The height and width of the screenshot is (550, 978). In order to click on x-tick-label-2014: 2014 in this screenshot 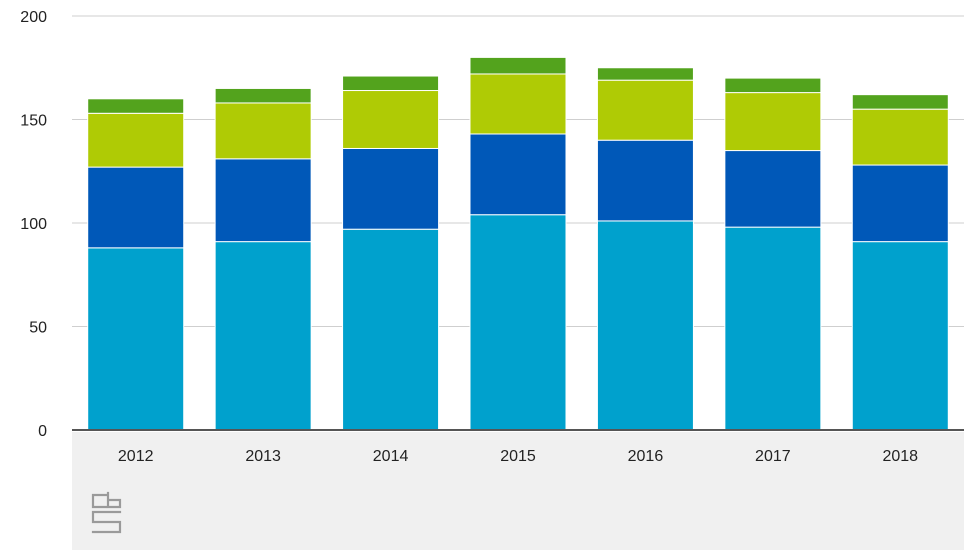, I will do `click(391, 456)`.